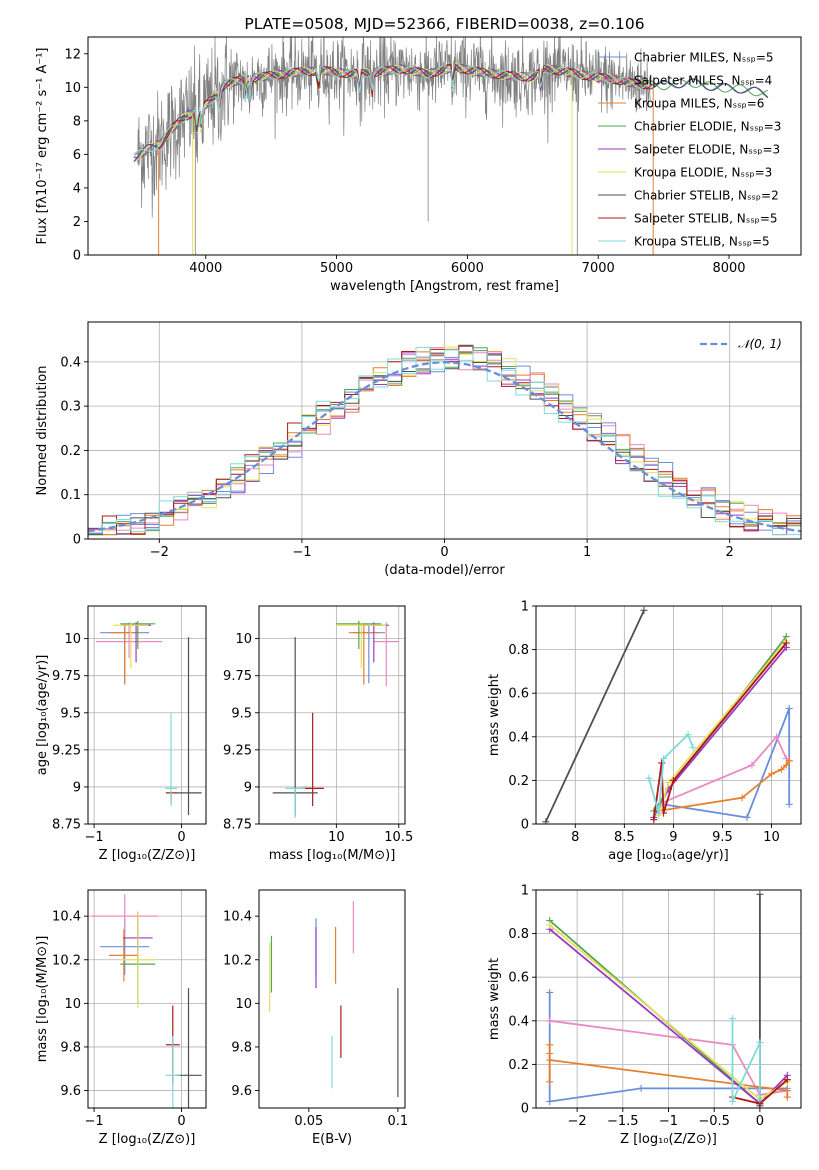 The image size is (819, 1170). What do you see at coordinates (702, 242) in the screenshot?
I see `legend-entry: Kroupa STELIB, Nₛₛₚ=5` at bounding box center [702, 242].